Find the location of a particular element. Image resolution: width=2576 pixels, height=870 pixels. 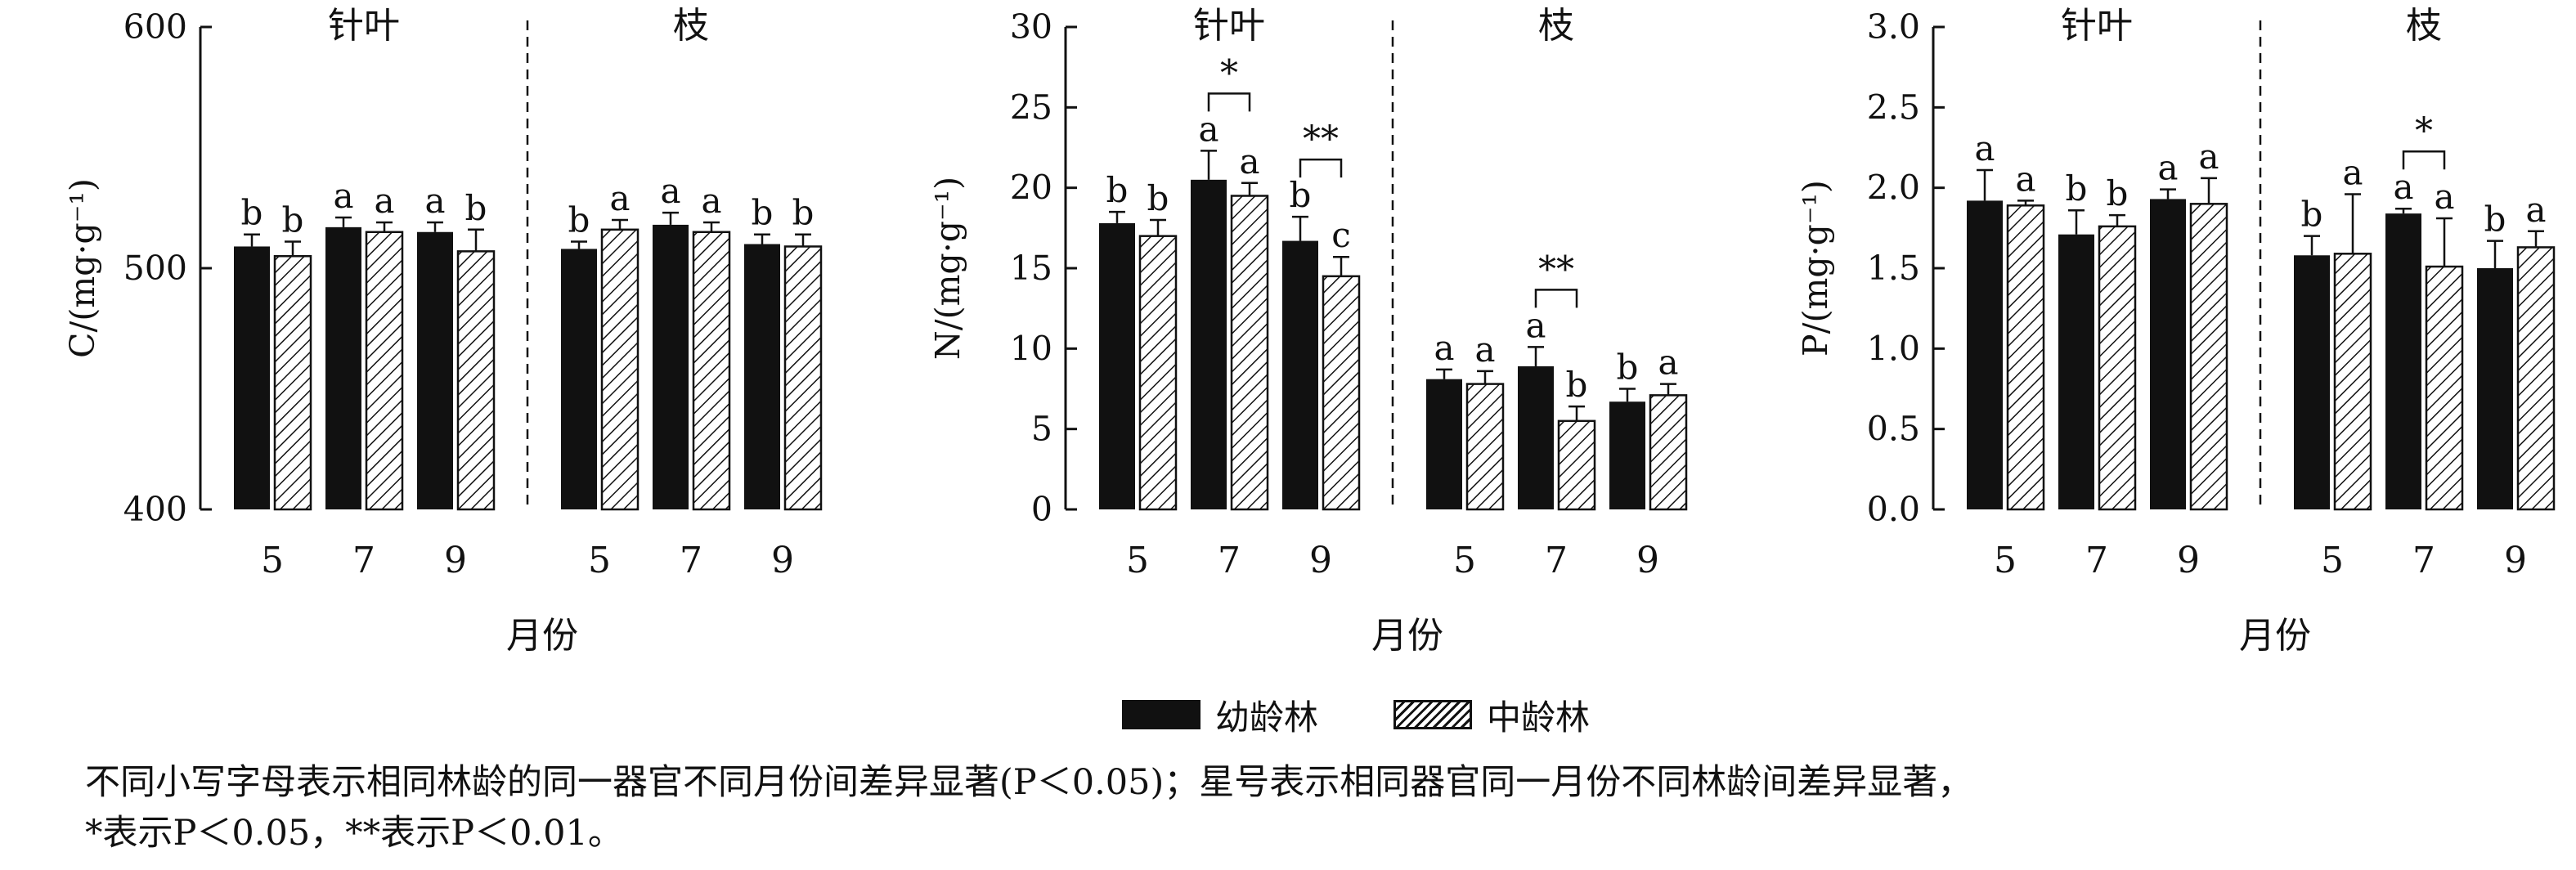

chart-n-y-axis-label: N/(mg·g⁻¹) is located at coordinates (947, 268).